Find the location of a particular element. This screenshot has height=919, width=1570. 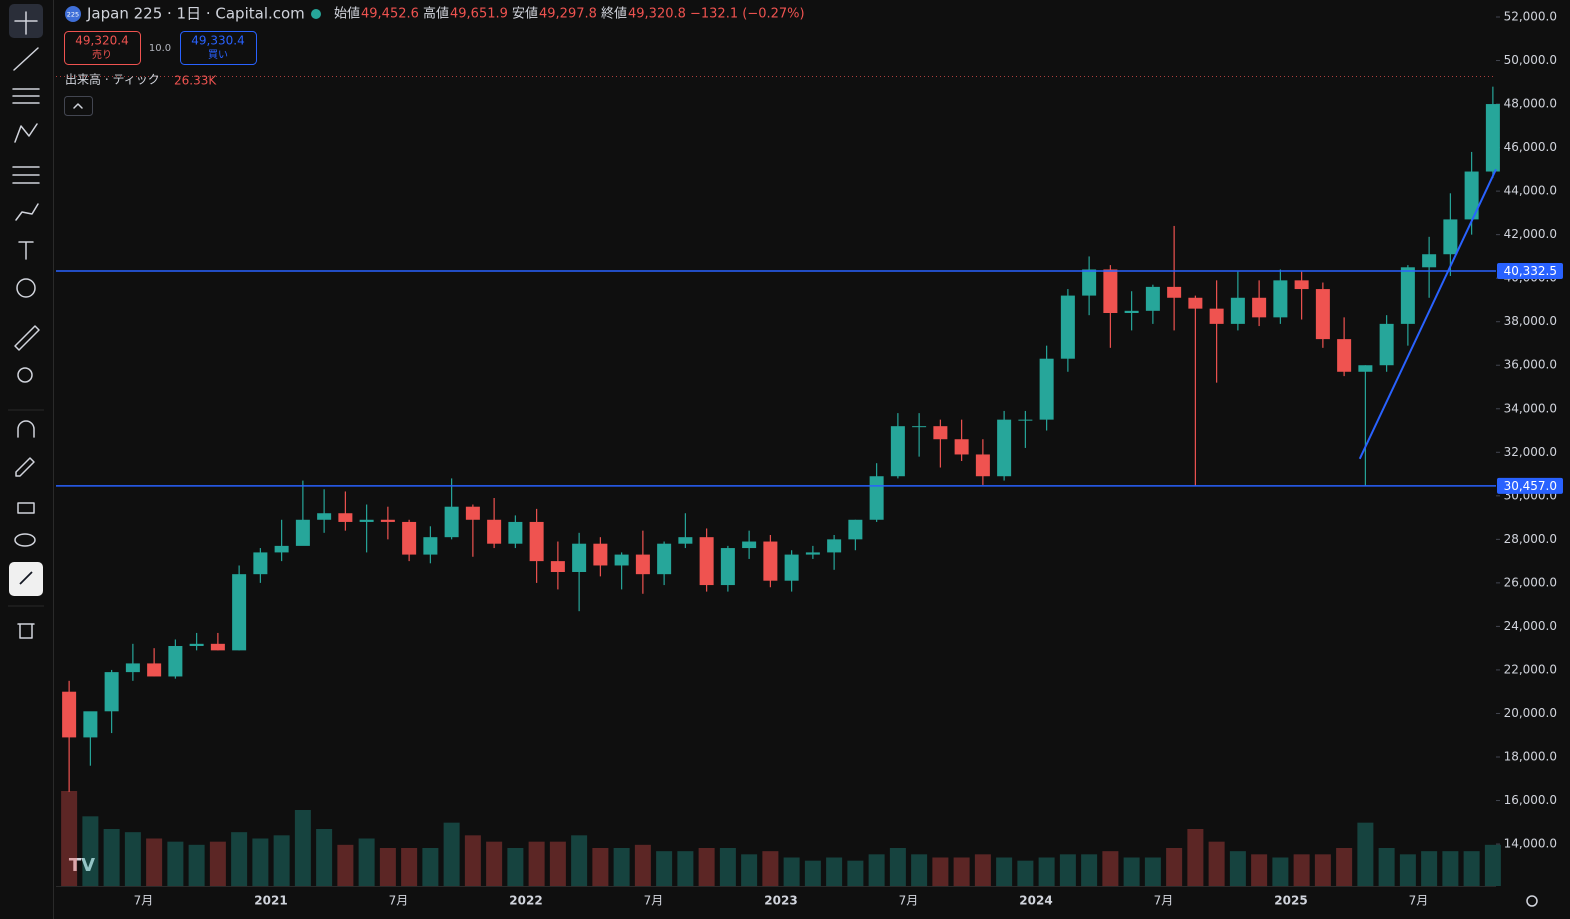

x-tick-label: 2024 is located at coordinates (1035, 901).